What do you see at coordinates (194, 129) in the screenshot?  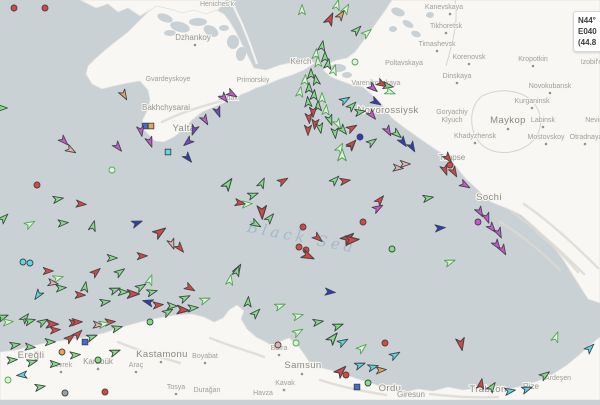 I see `vessel-purple-arrow` at bounding box center [194, 129].